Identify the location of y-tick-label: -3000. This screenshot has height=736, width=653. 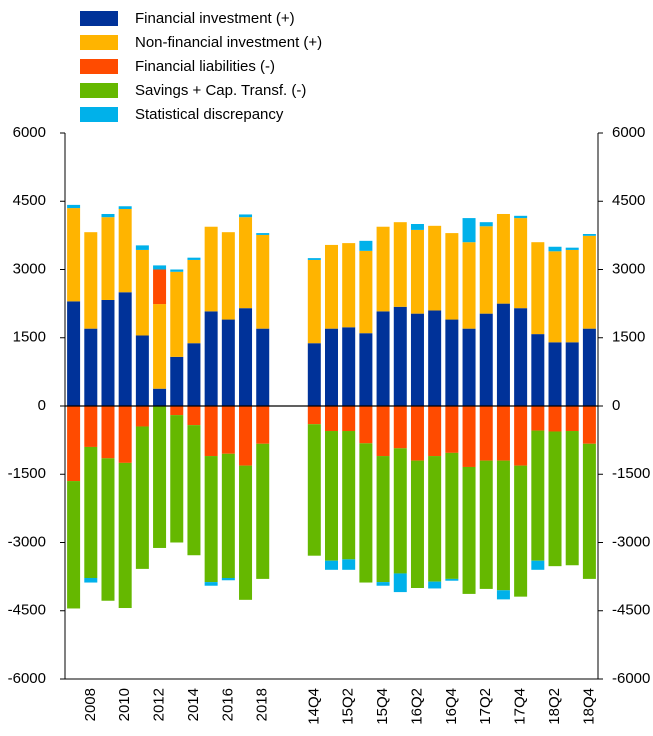
(27, 541).